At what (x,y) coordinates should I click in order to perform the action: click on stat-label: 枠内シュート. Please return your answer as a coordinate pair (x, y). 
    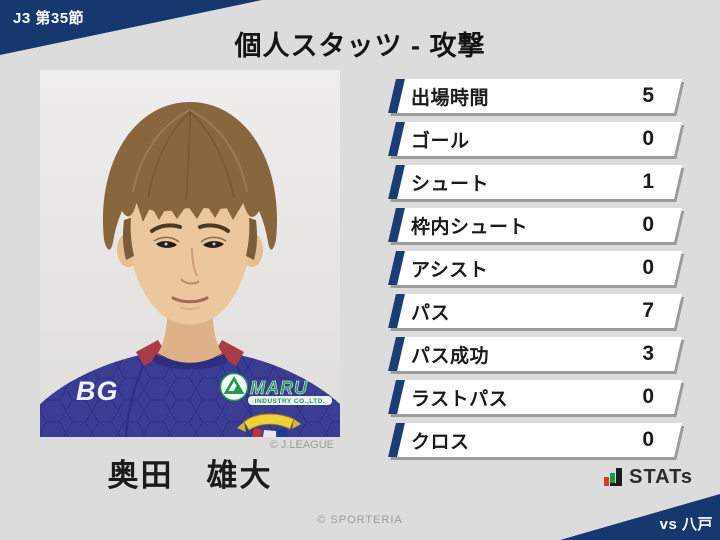
    Looking at the image, I should click on (470, 227).